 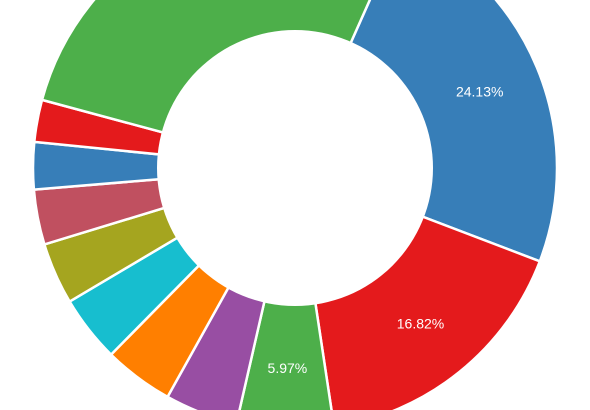 What do you see at coordinates (420, 324) in the screenshot?
I see `slice-label-1: 16.82%` at bounding box center [420, 324].